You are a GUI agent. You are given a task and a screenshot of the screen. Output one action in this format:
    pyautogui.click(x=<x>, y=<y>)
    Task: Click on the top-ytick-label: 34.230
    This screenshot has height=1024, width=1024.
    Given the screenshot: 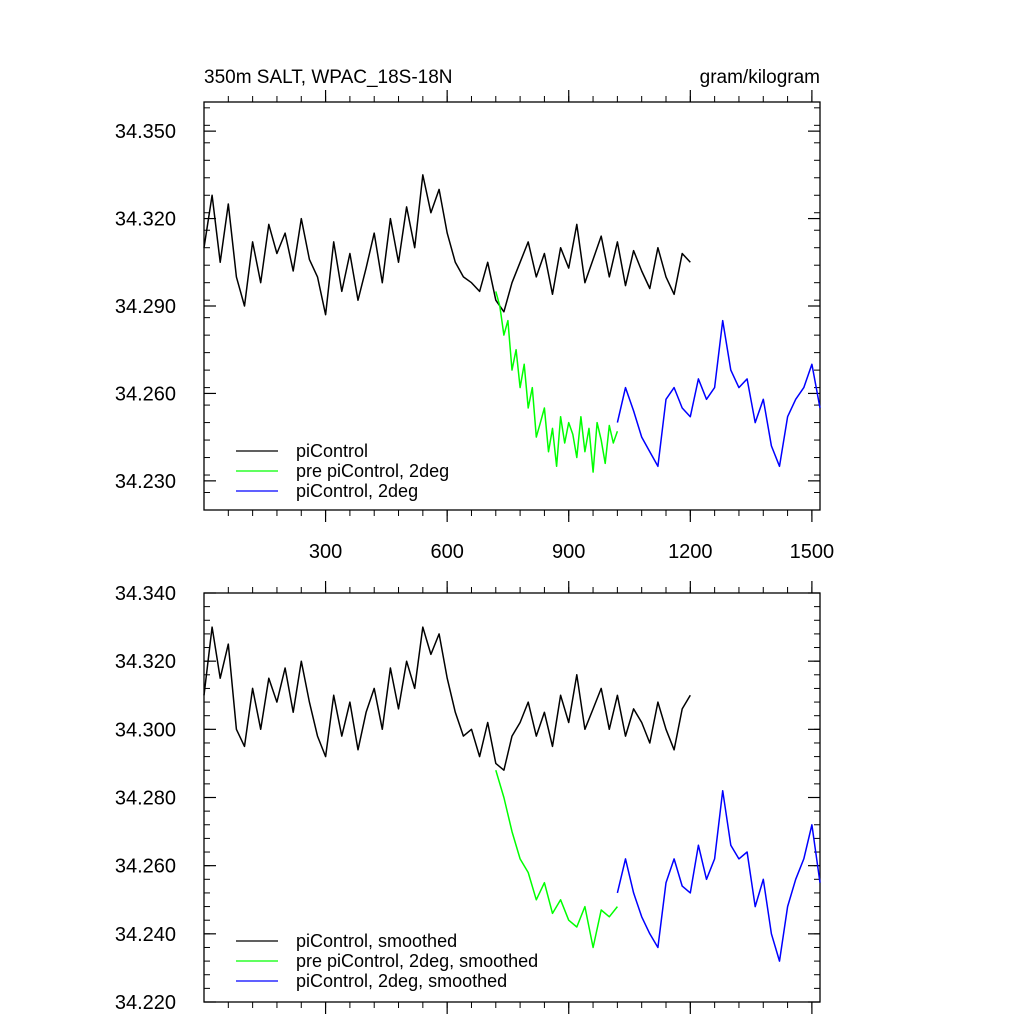 What is the action you would take?
    pyautogui.click(x=145, y=482)
    